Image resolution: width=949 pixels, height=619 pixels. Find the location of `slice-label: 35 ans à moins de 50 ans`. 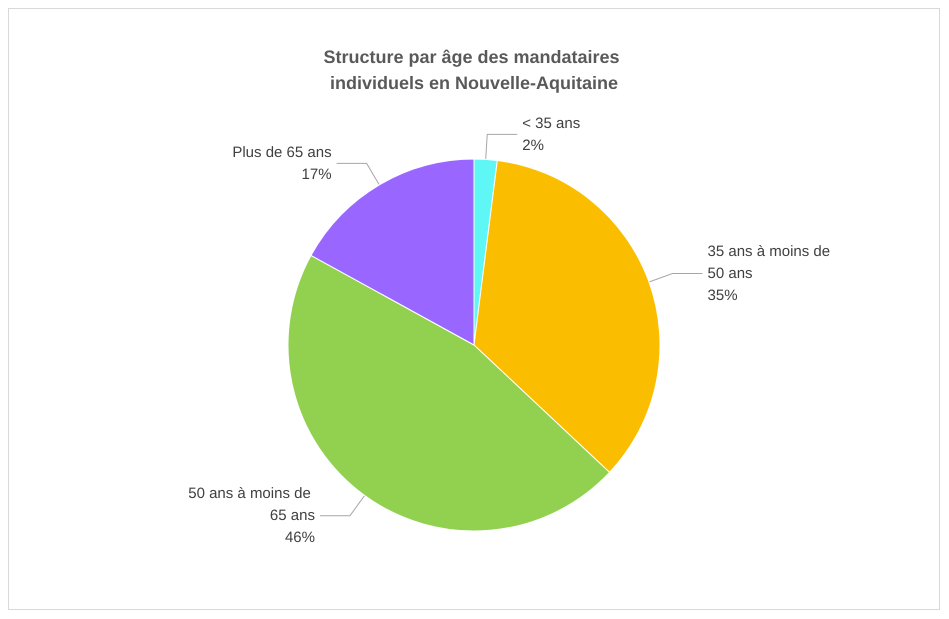

slice-label: 35 ans à moins de 50 ans is located at coordinates (771, 262).